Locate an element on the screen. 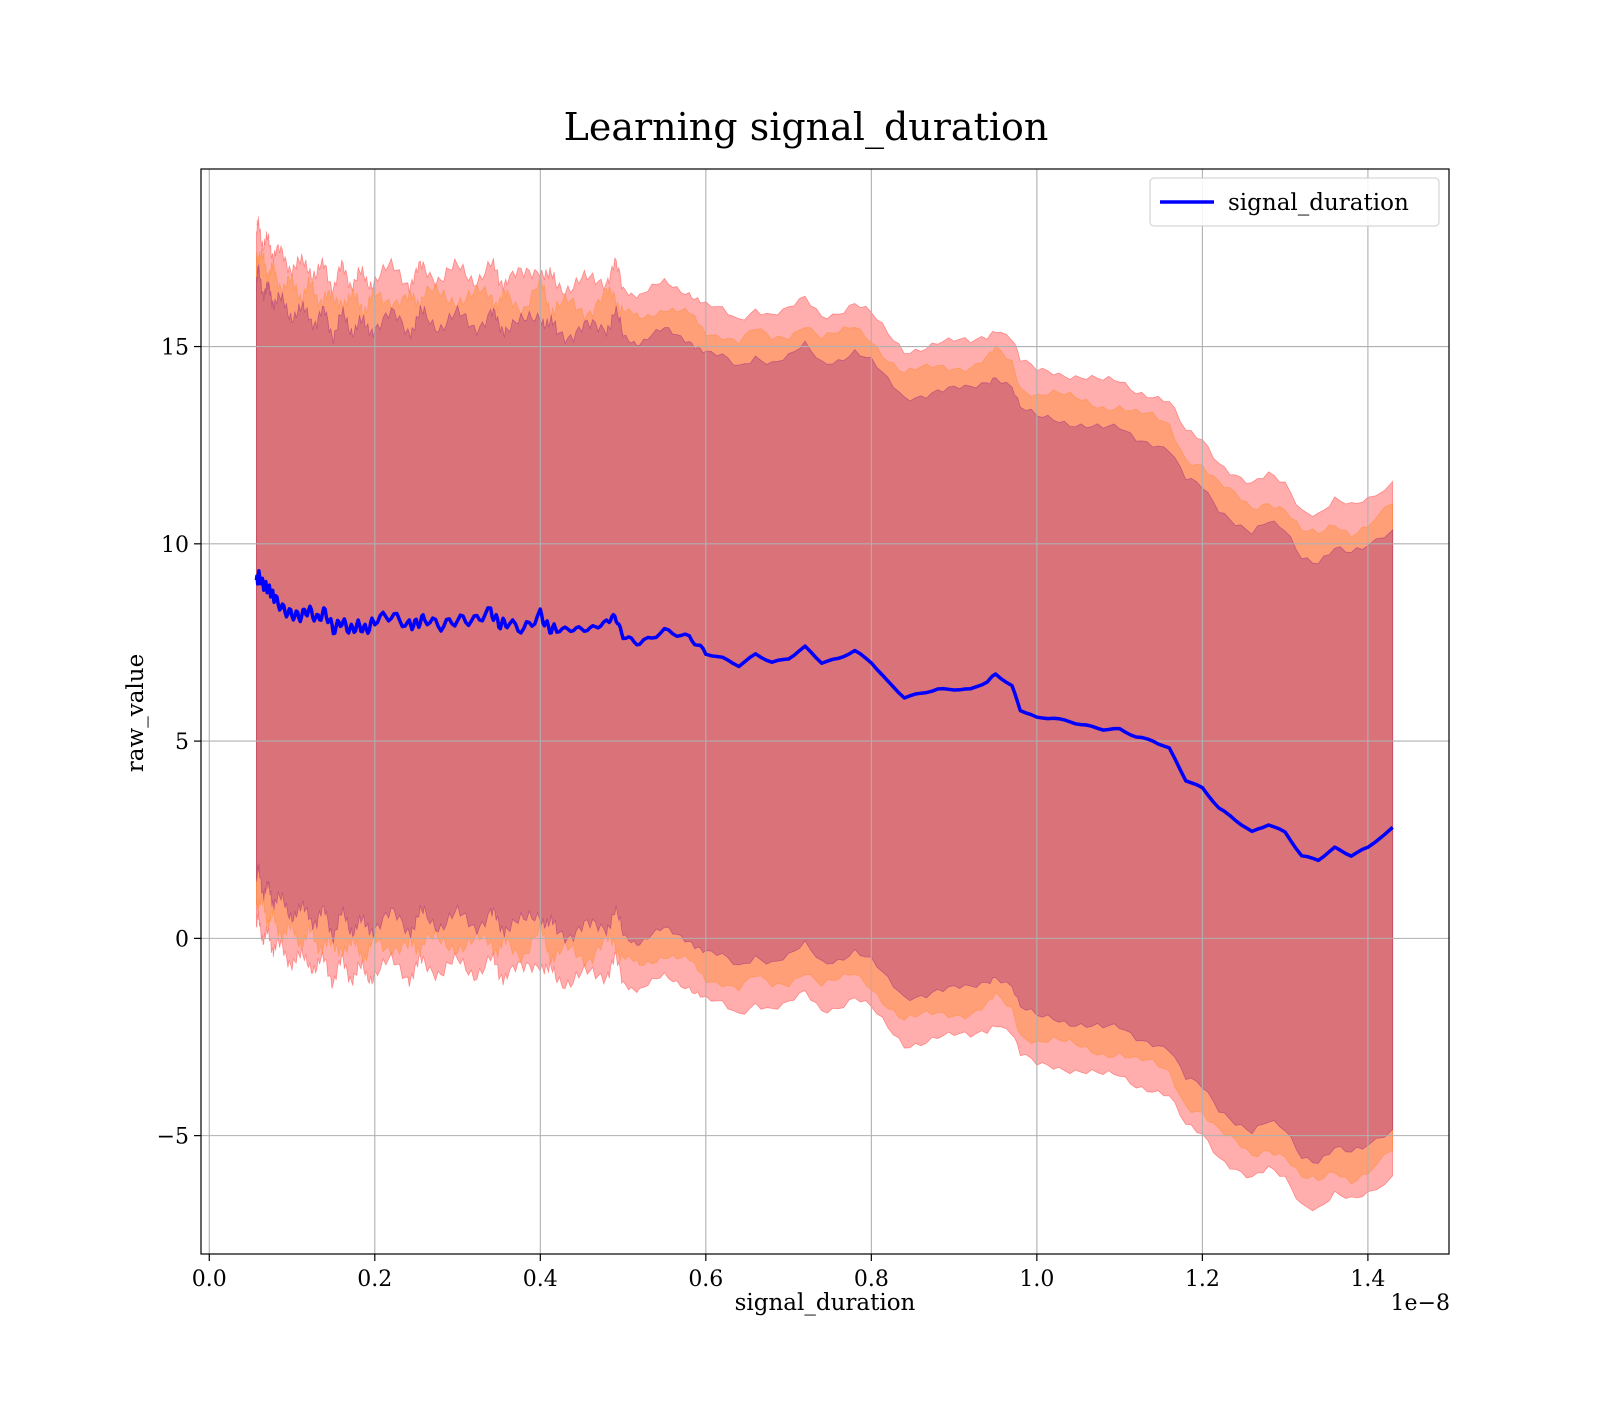  x-tick-label: 1.4 is located at coordinates (1367, 1279).